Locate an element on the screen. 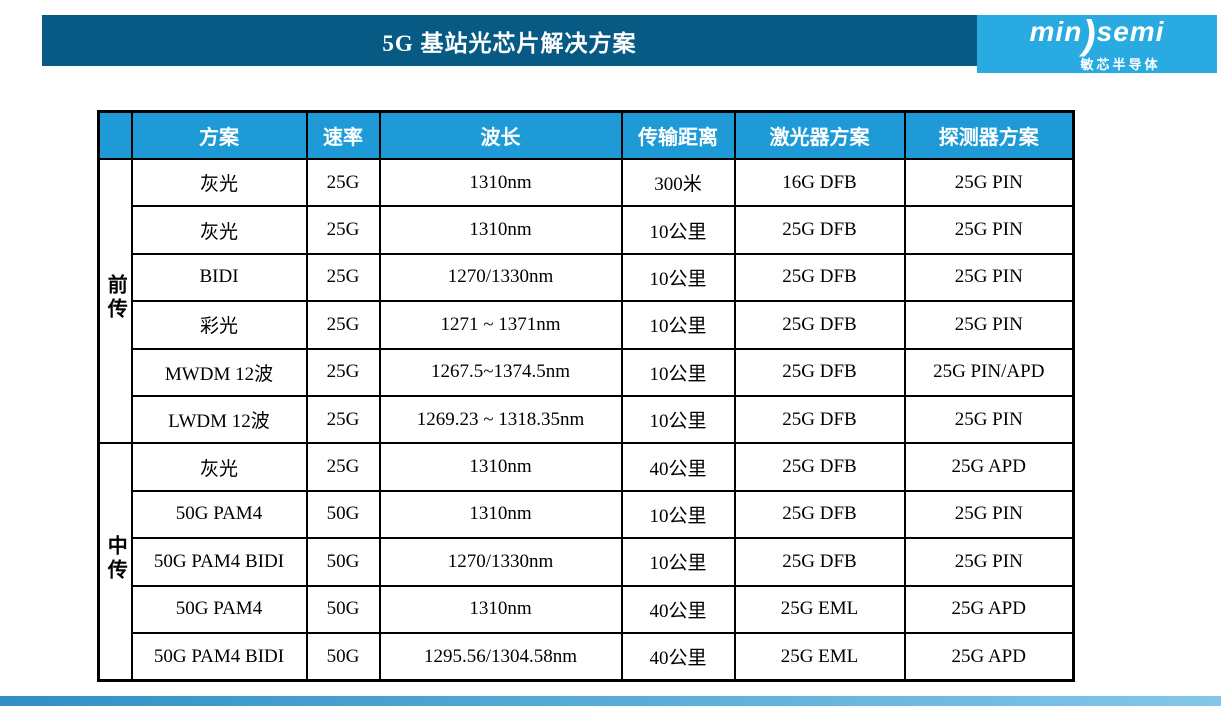 Image resolution: width=1221 pixels, height=706 pixels. cell-solution: BIDI is located at coordinates (219, 277).